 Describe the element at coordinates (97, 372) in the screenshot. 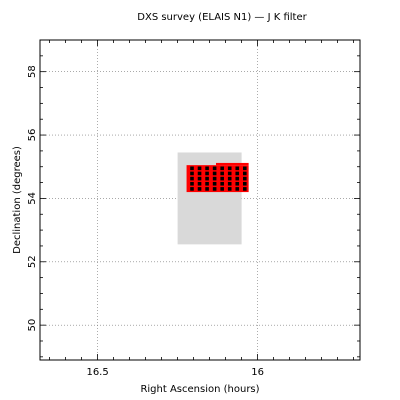

I see `x-tick-label: 16.5` at that location.